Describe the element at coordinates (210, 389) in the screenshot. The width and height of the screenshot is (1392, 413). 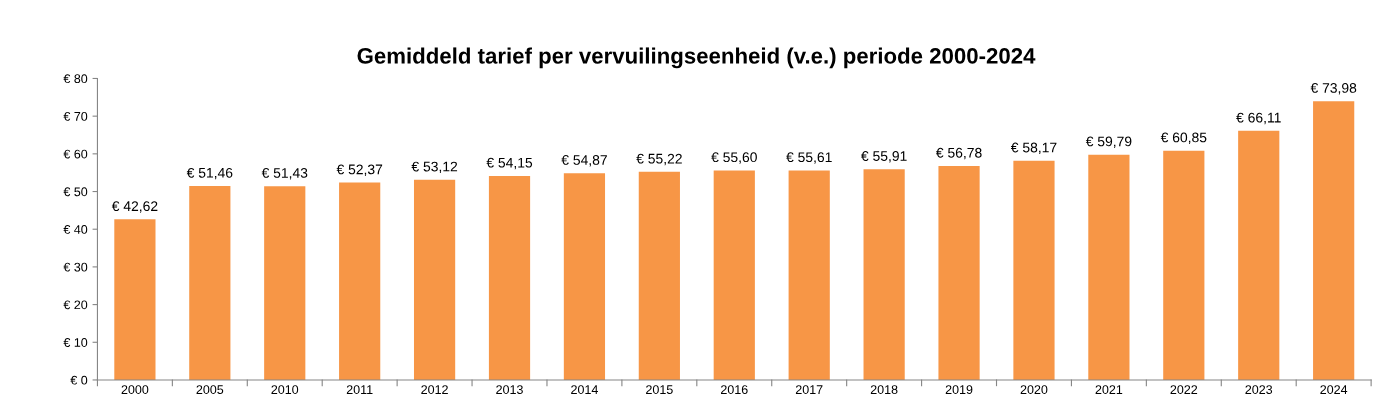
I see `x-tick-label: 2005` at that location.